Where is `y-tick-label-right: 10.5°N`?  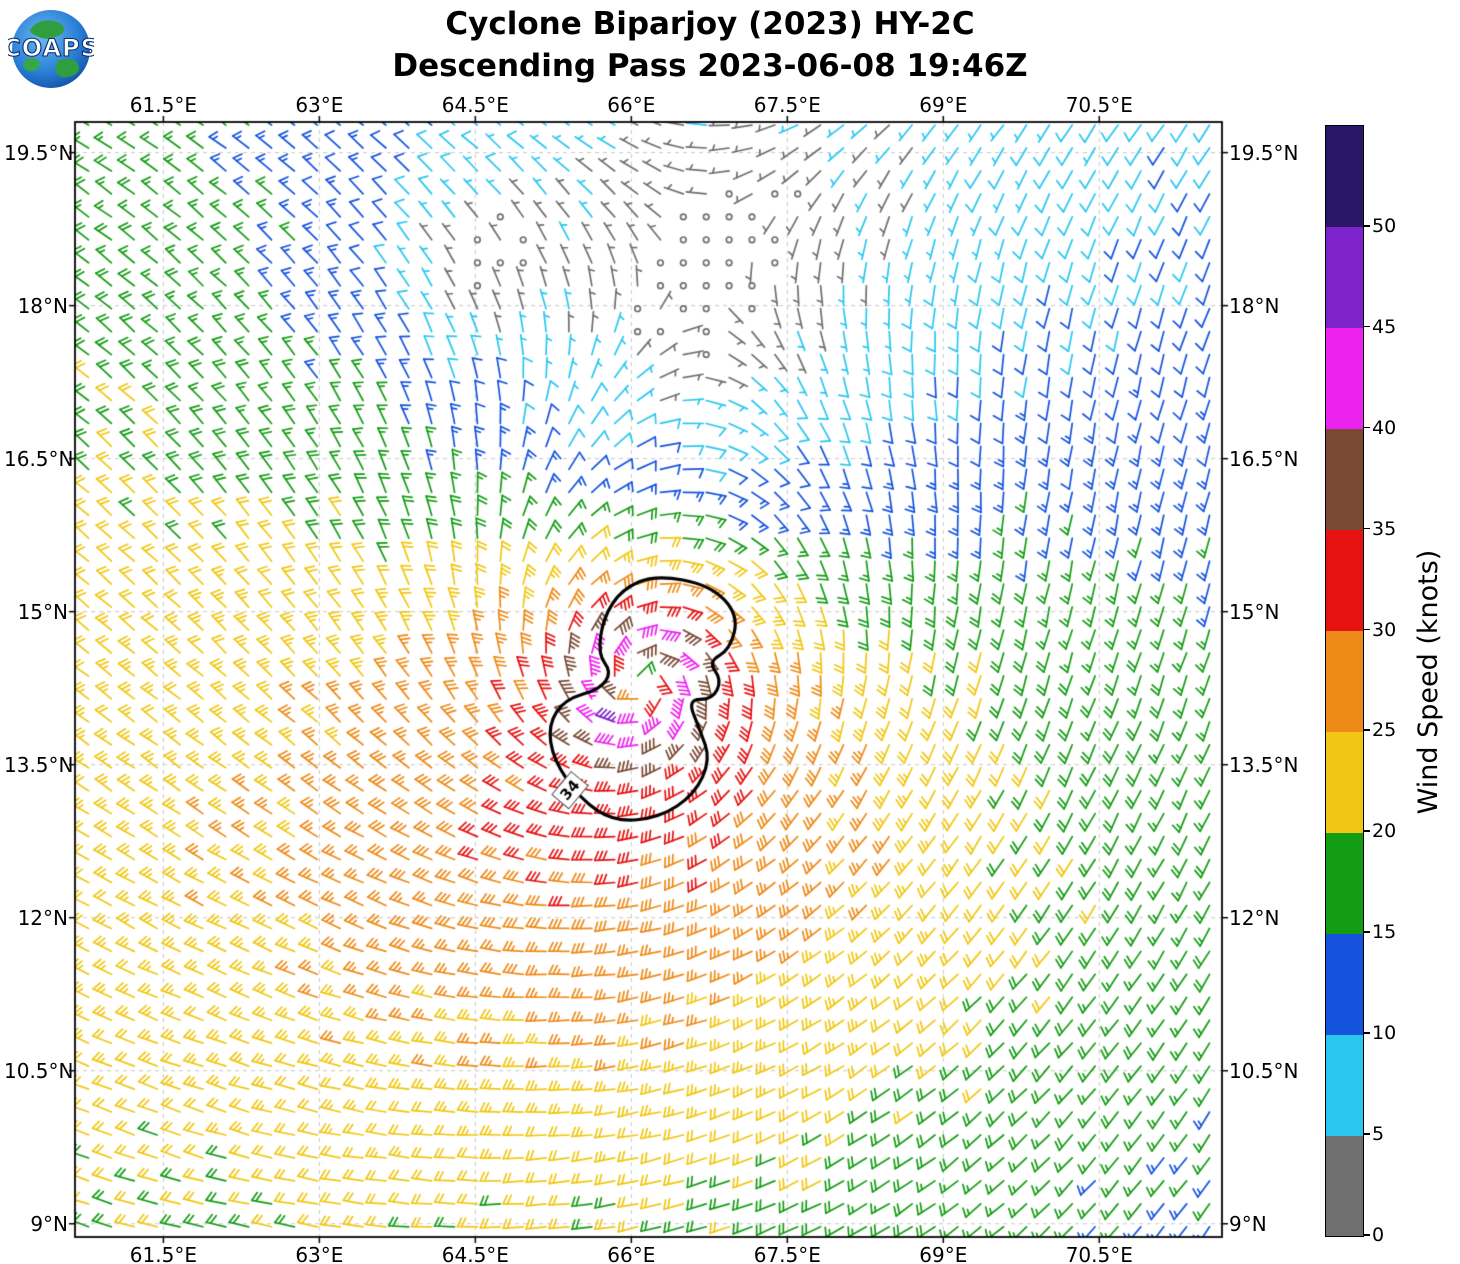
y-tick-label-right: 10.5°N is located at coordinates (1264, 1070).